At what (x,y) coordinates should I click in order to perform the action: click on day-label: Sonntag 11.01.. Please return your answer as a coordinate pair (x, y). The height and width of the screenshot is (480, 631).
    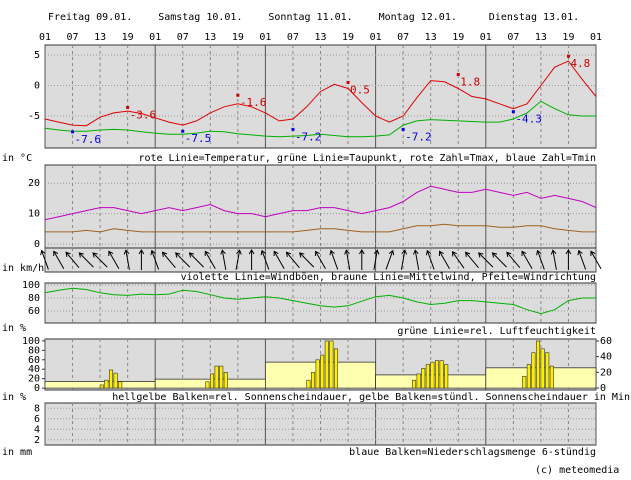
    Looking at the image, I should click on (310, 17).